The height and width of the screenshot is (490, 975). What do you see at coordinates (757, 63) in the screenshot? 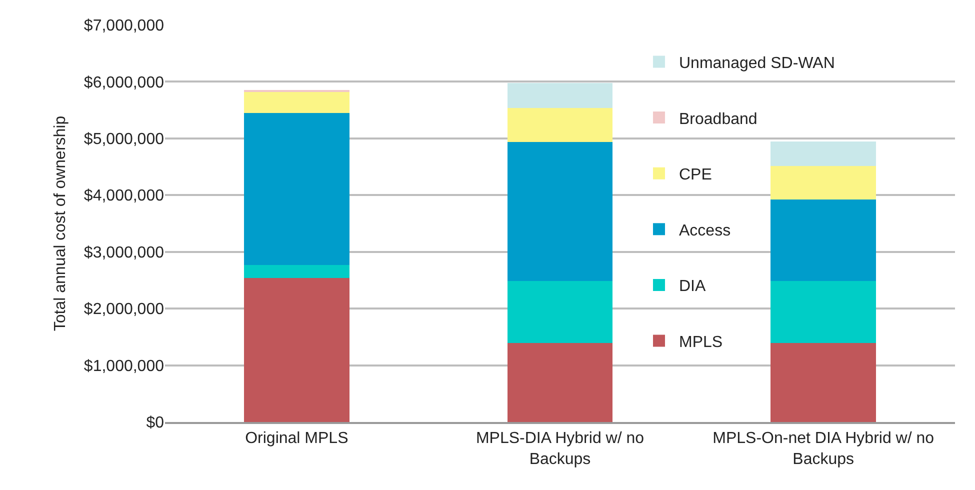
I see `legend-label: Unmanaged SD-WAN` at bounding box center [757, 63].